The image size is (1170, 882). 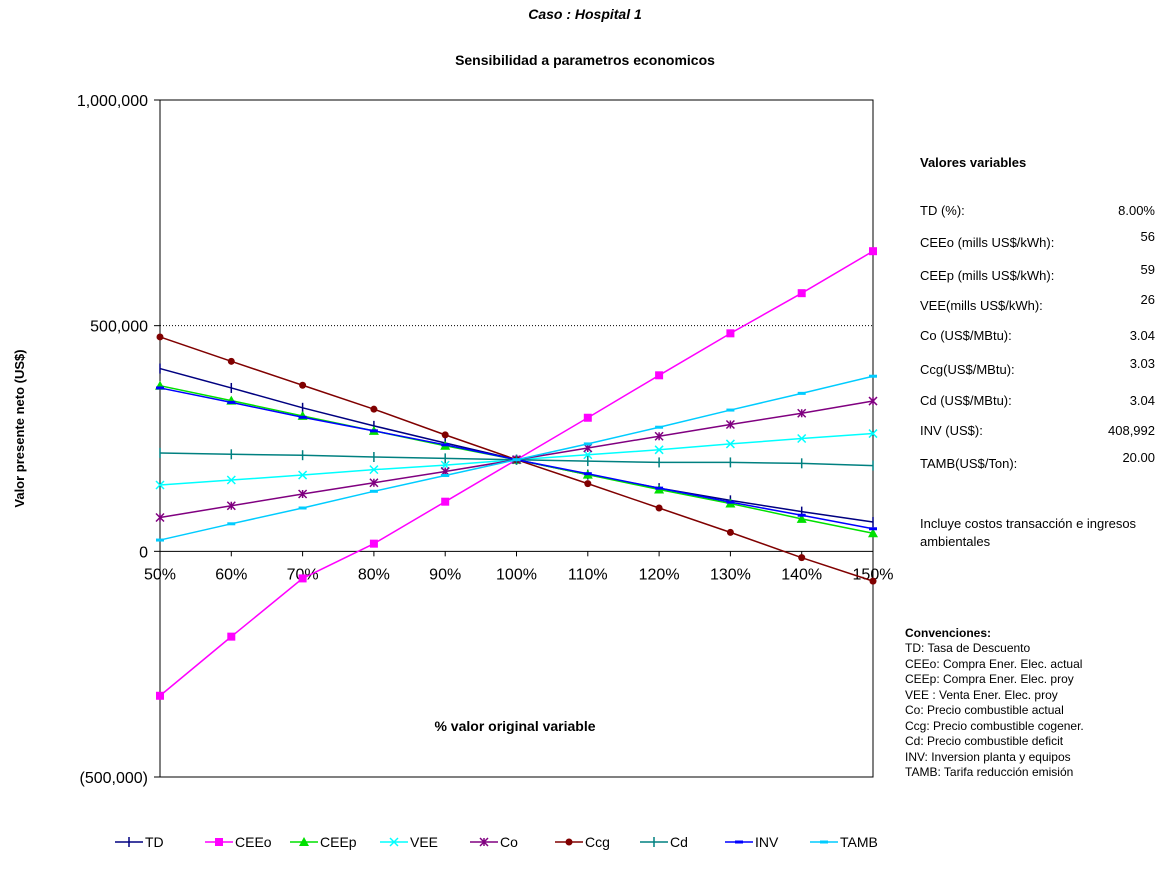 I want to click on variable-label: Ccg(US$/MBtu):, so click(x=967, y=369).